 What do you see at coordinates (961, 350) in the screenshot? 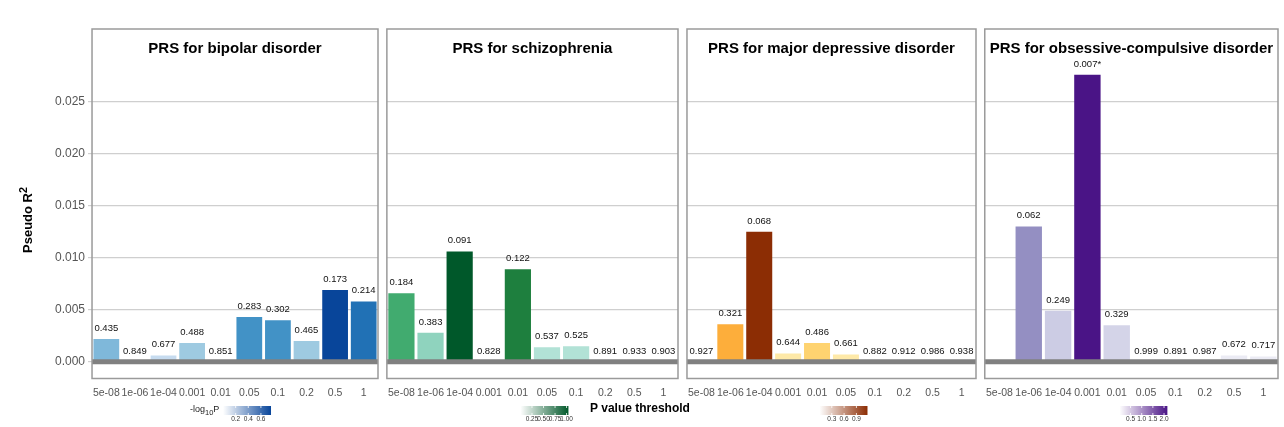
I see `annotation: 0.938` at bounding box center [961, 350].